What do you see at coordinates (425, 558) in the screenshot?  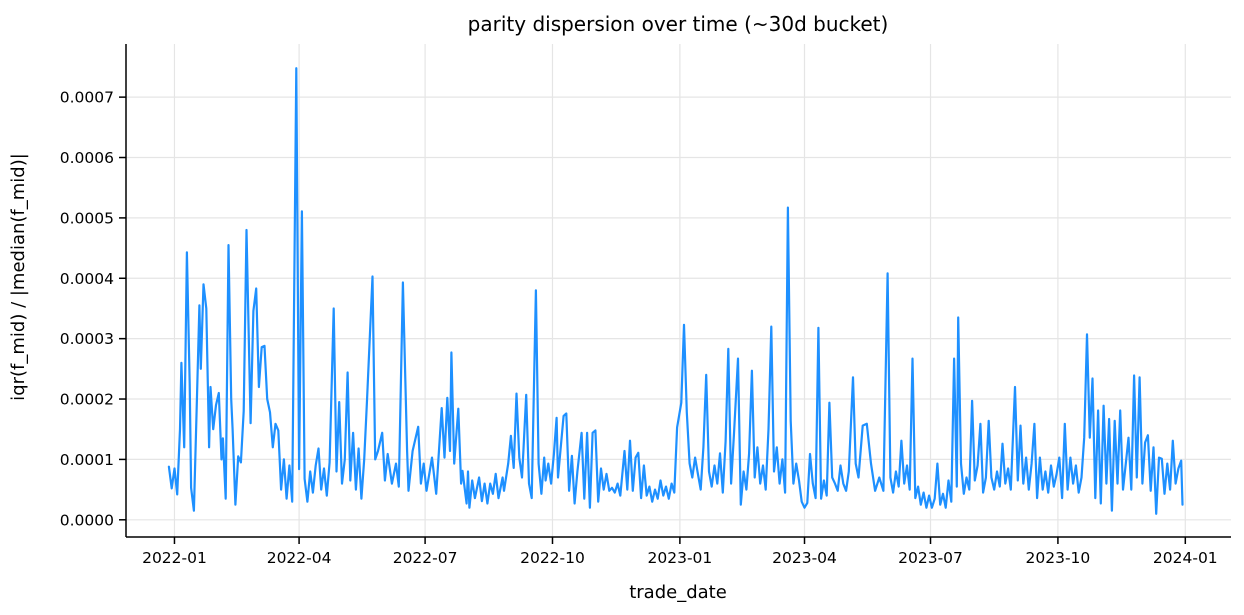 I see `x-tick-label: 2022-07` at bounding box center [425, 558].